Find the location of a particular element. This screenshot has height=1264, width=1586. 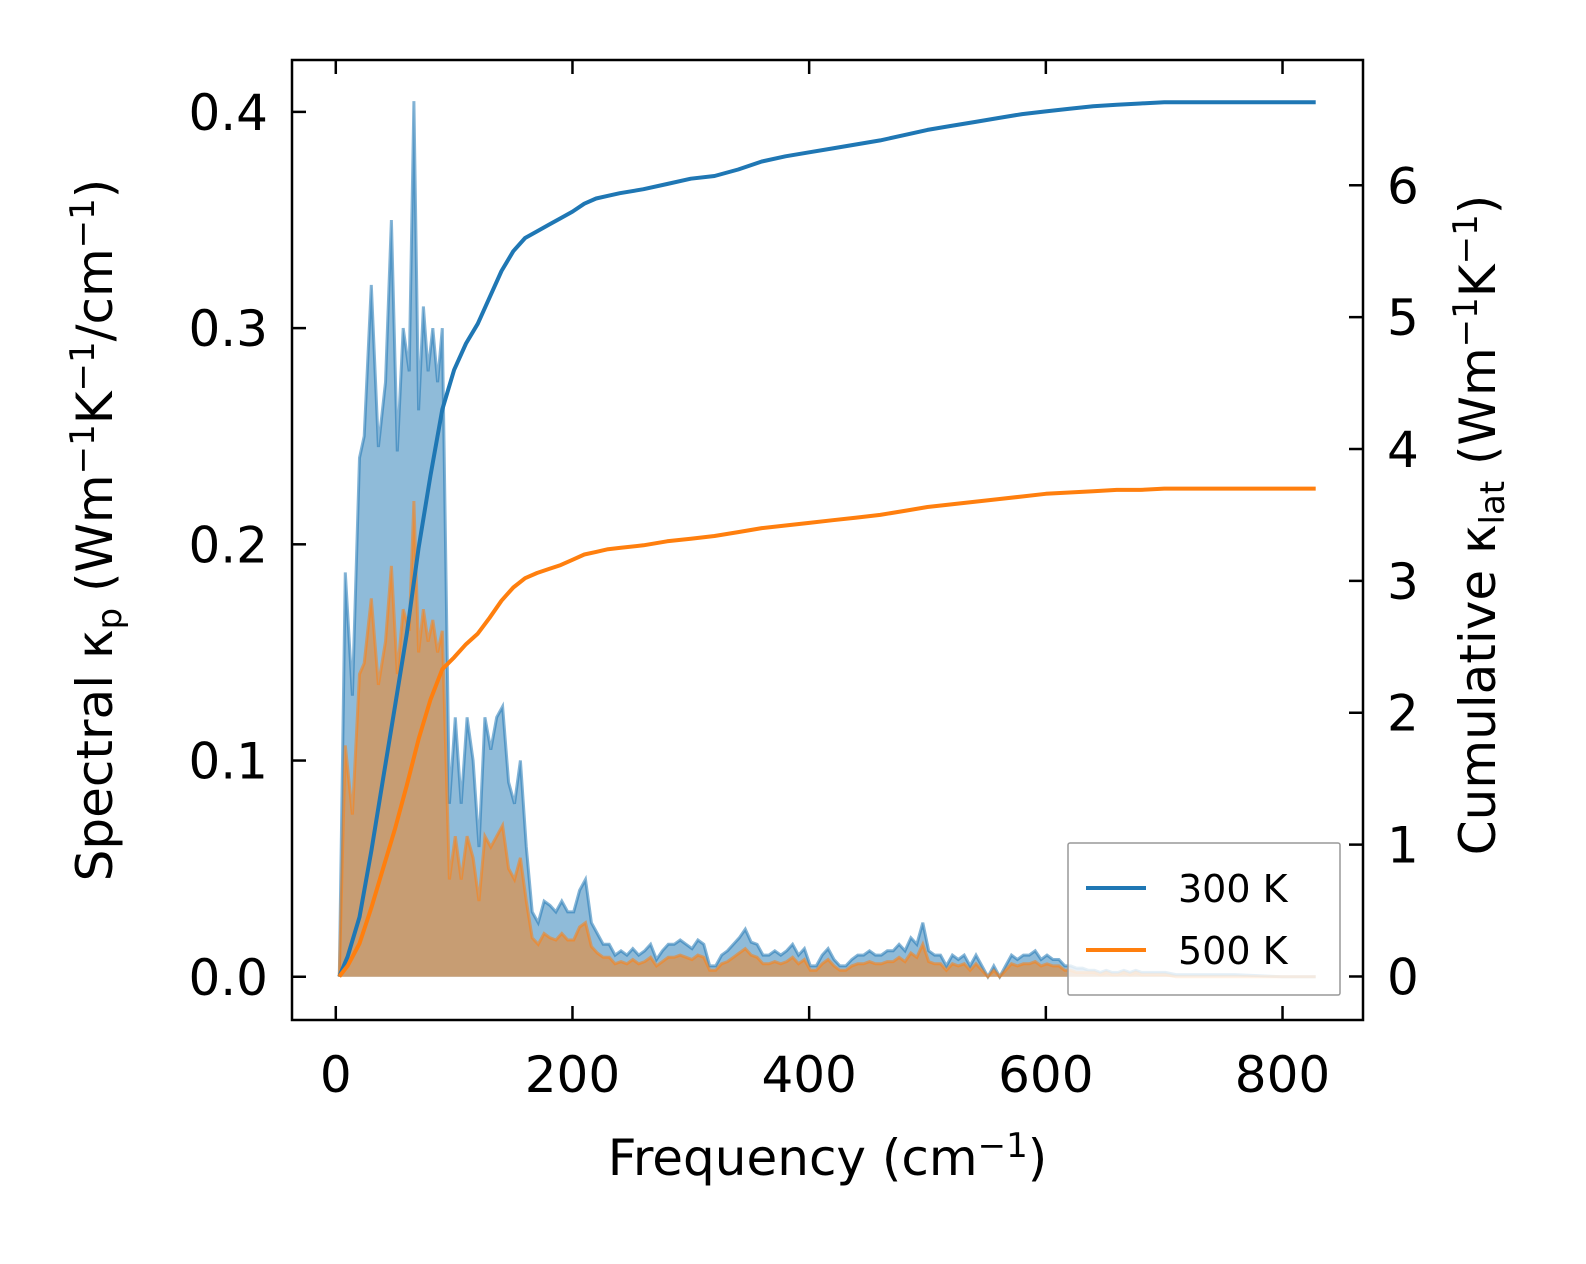

legend: 300 K 500 K is located at coordinates (1204, 919).